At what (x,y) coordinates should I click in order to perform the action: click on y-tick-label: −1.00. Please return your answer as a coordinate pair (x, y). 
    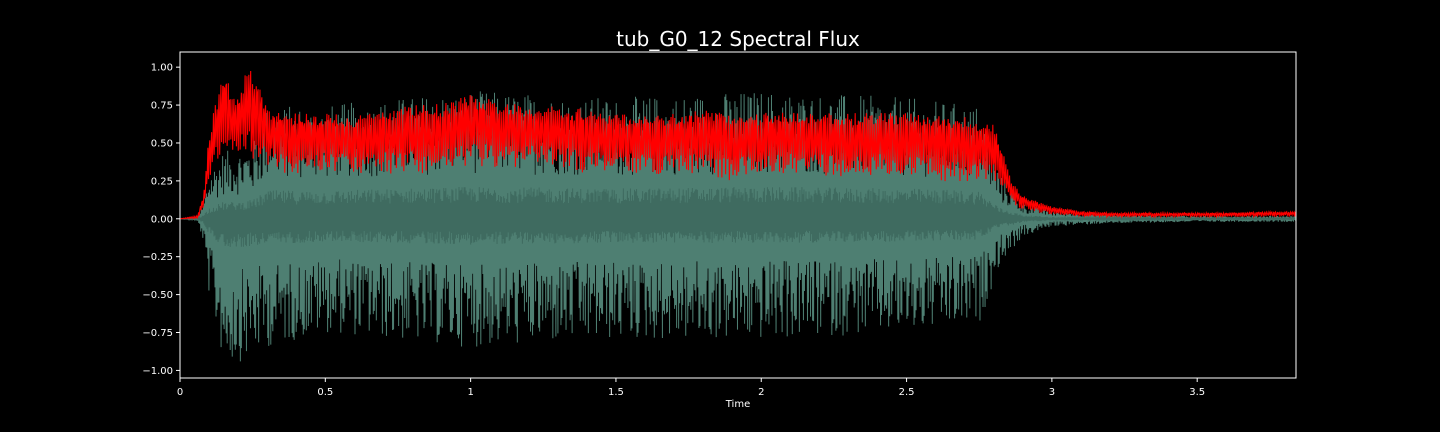
    Looking at the image, I should click on (157, 371).